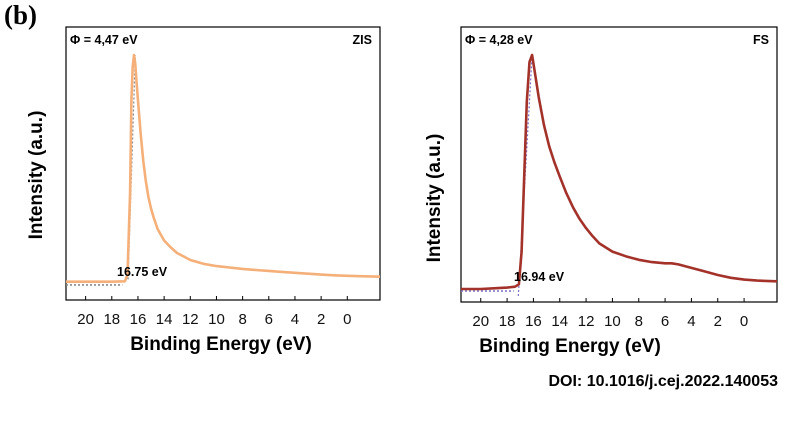 The height and width of the screenshot is (422, 802). What do you see at coordinates (362, 40) in the screenshot?
I see `sample-label: ZIS` at bounding box center [362, 40].